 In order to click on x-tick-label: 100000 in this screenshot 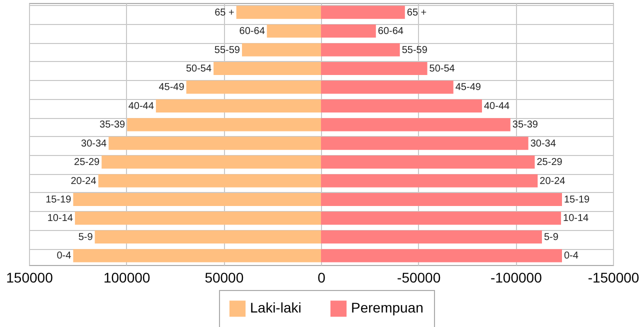, I will do `click(126, 278)`.